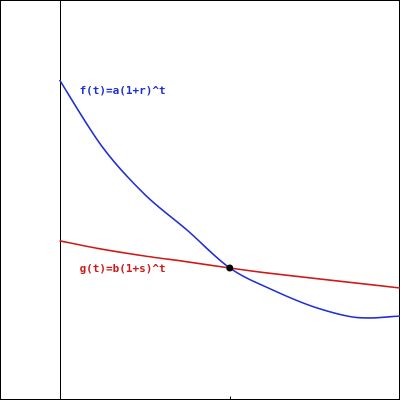 Image resolution: width=400 pixels, height=400 pixels. Describe the element at coordinates (123, 179) in the screenshot. I see `labels-group: t0tf(t)=a(1+r)^tg(t)=b(1+s)^t` at that location.